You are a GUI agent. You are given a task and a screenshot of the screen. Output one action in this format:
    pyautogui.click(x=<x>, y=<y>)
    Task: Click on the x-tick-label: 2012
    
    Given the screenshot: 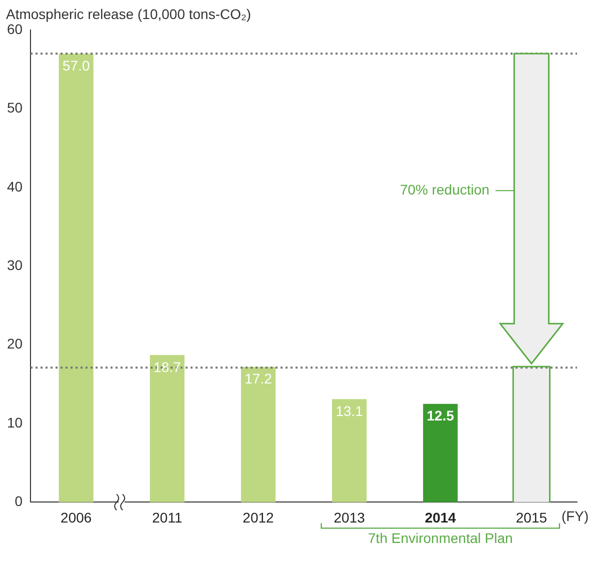 What is the action you would take?
    pyautogui.click(x=258, y=517)
    